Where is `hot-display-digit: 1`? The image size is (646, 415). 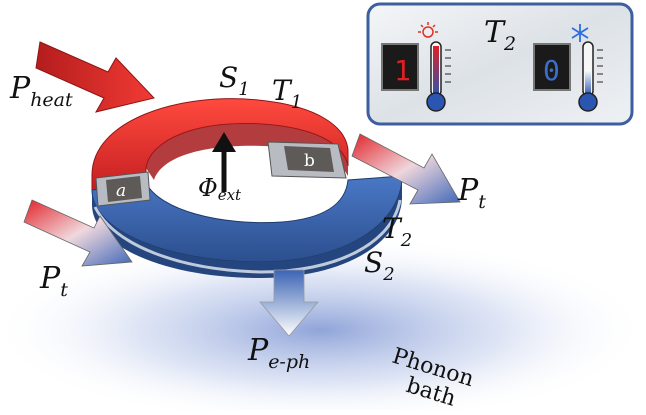 hot-display-digit: 1 is located at coordinates (402, 70).